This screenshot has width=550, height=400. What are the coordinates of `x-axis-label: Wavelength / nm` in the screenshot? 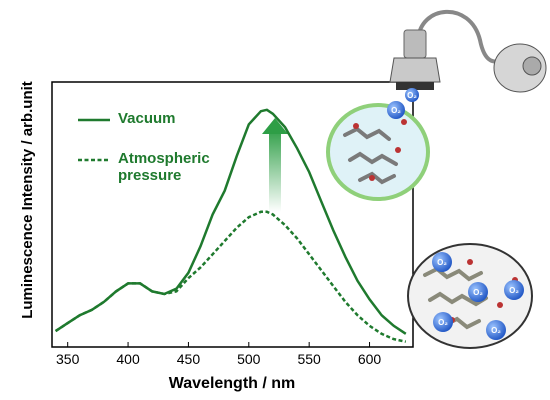 It's located at (232, 383).